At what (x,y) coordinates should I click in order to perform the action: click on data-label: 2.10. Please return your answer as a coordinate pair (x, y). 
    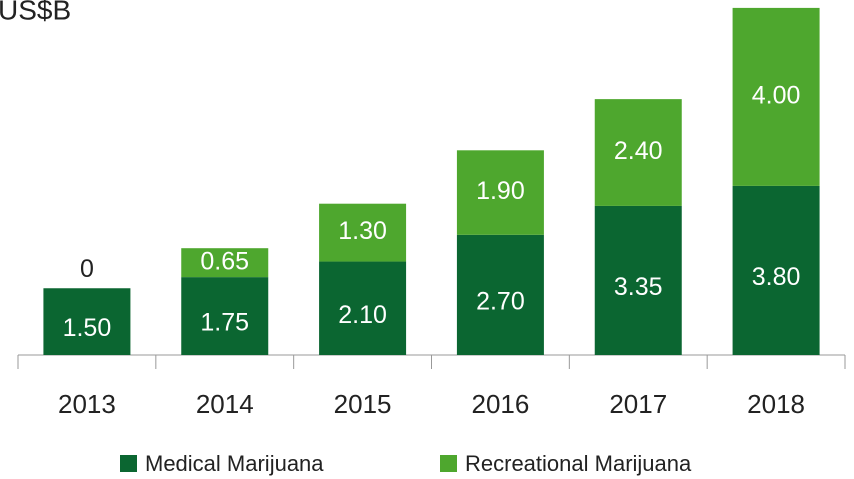
    Looking at the image, I should click on (362, 315).